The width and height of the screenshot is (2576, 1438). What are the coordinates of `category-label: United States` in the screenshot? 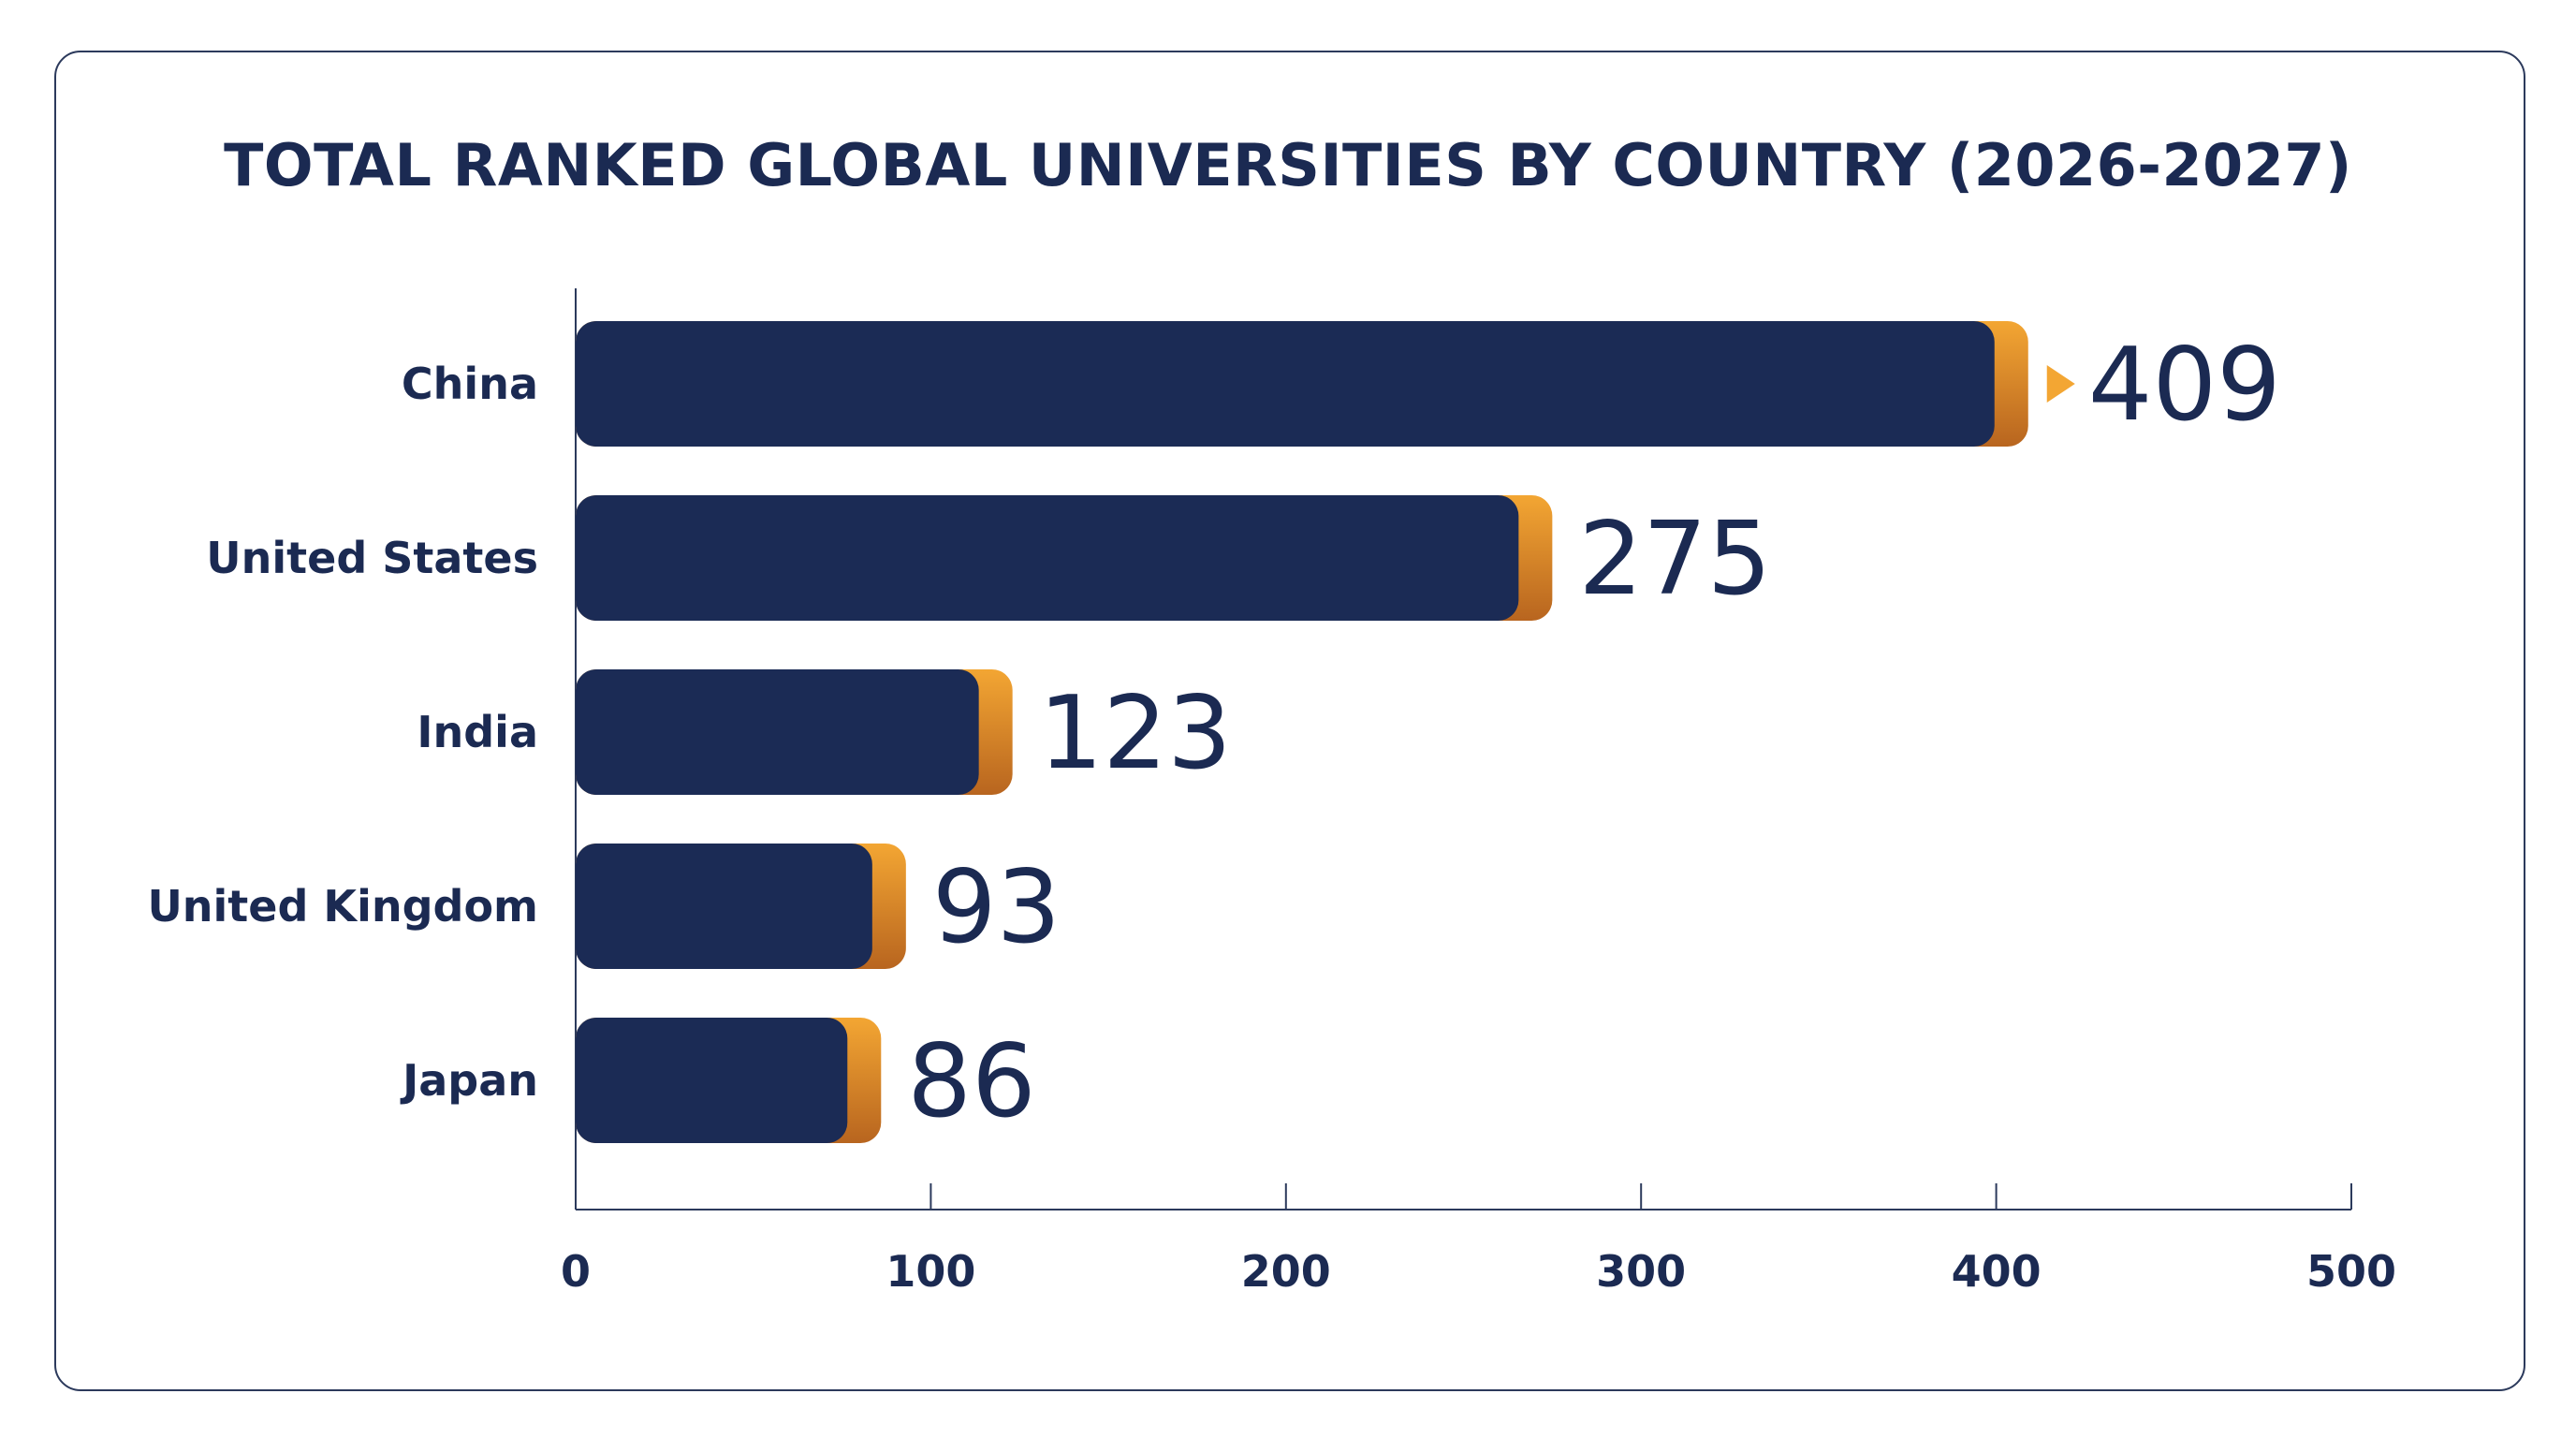 It's located at (372, 558).